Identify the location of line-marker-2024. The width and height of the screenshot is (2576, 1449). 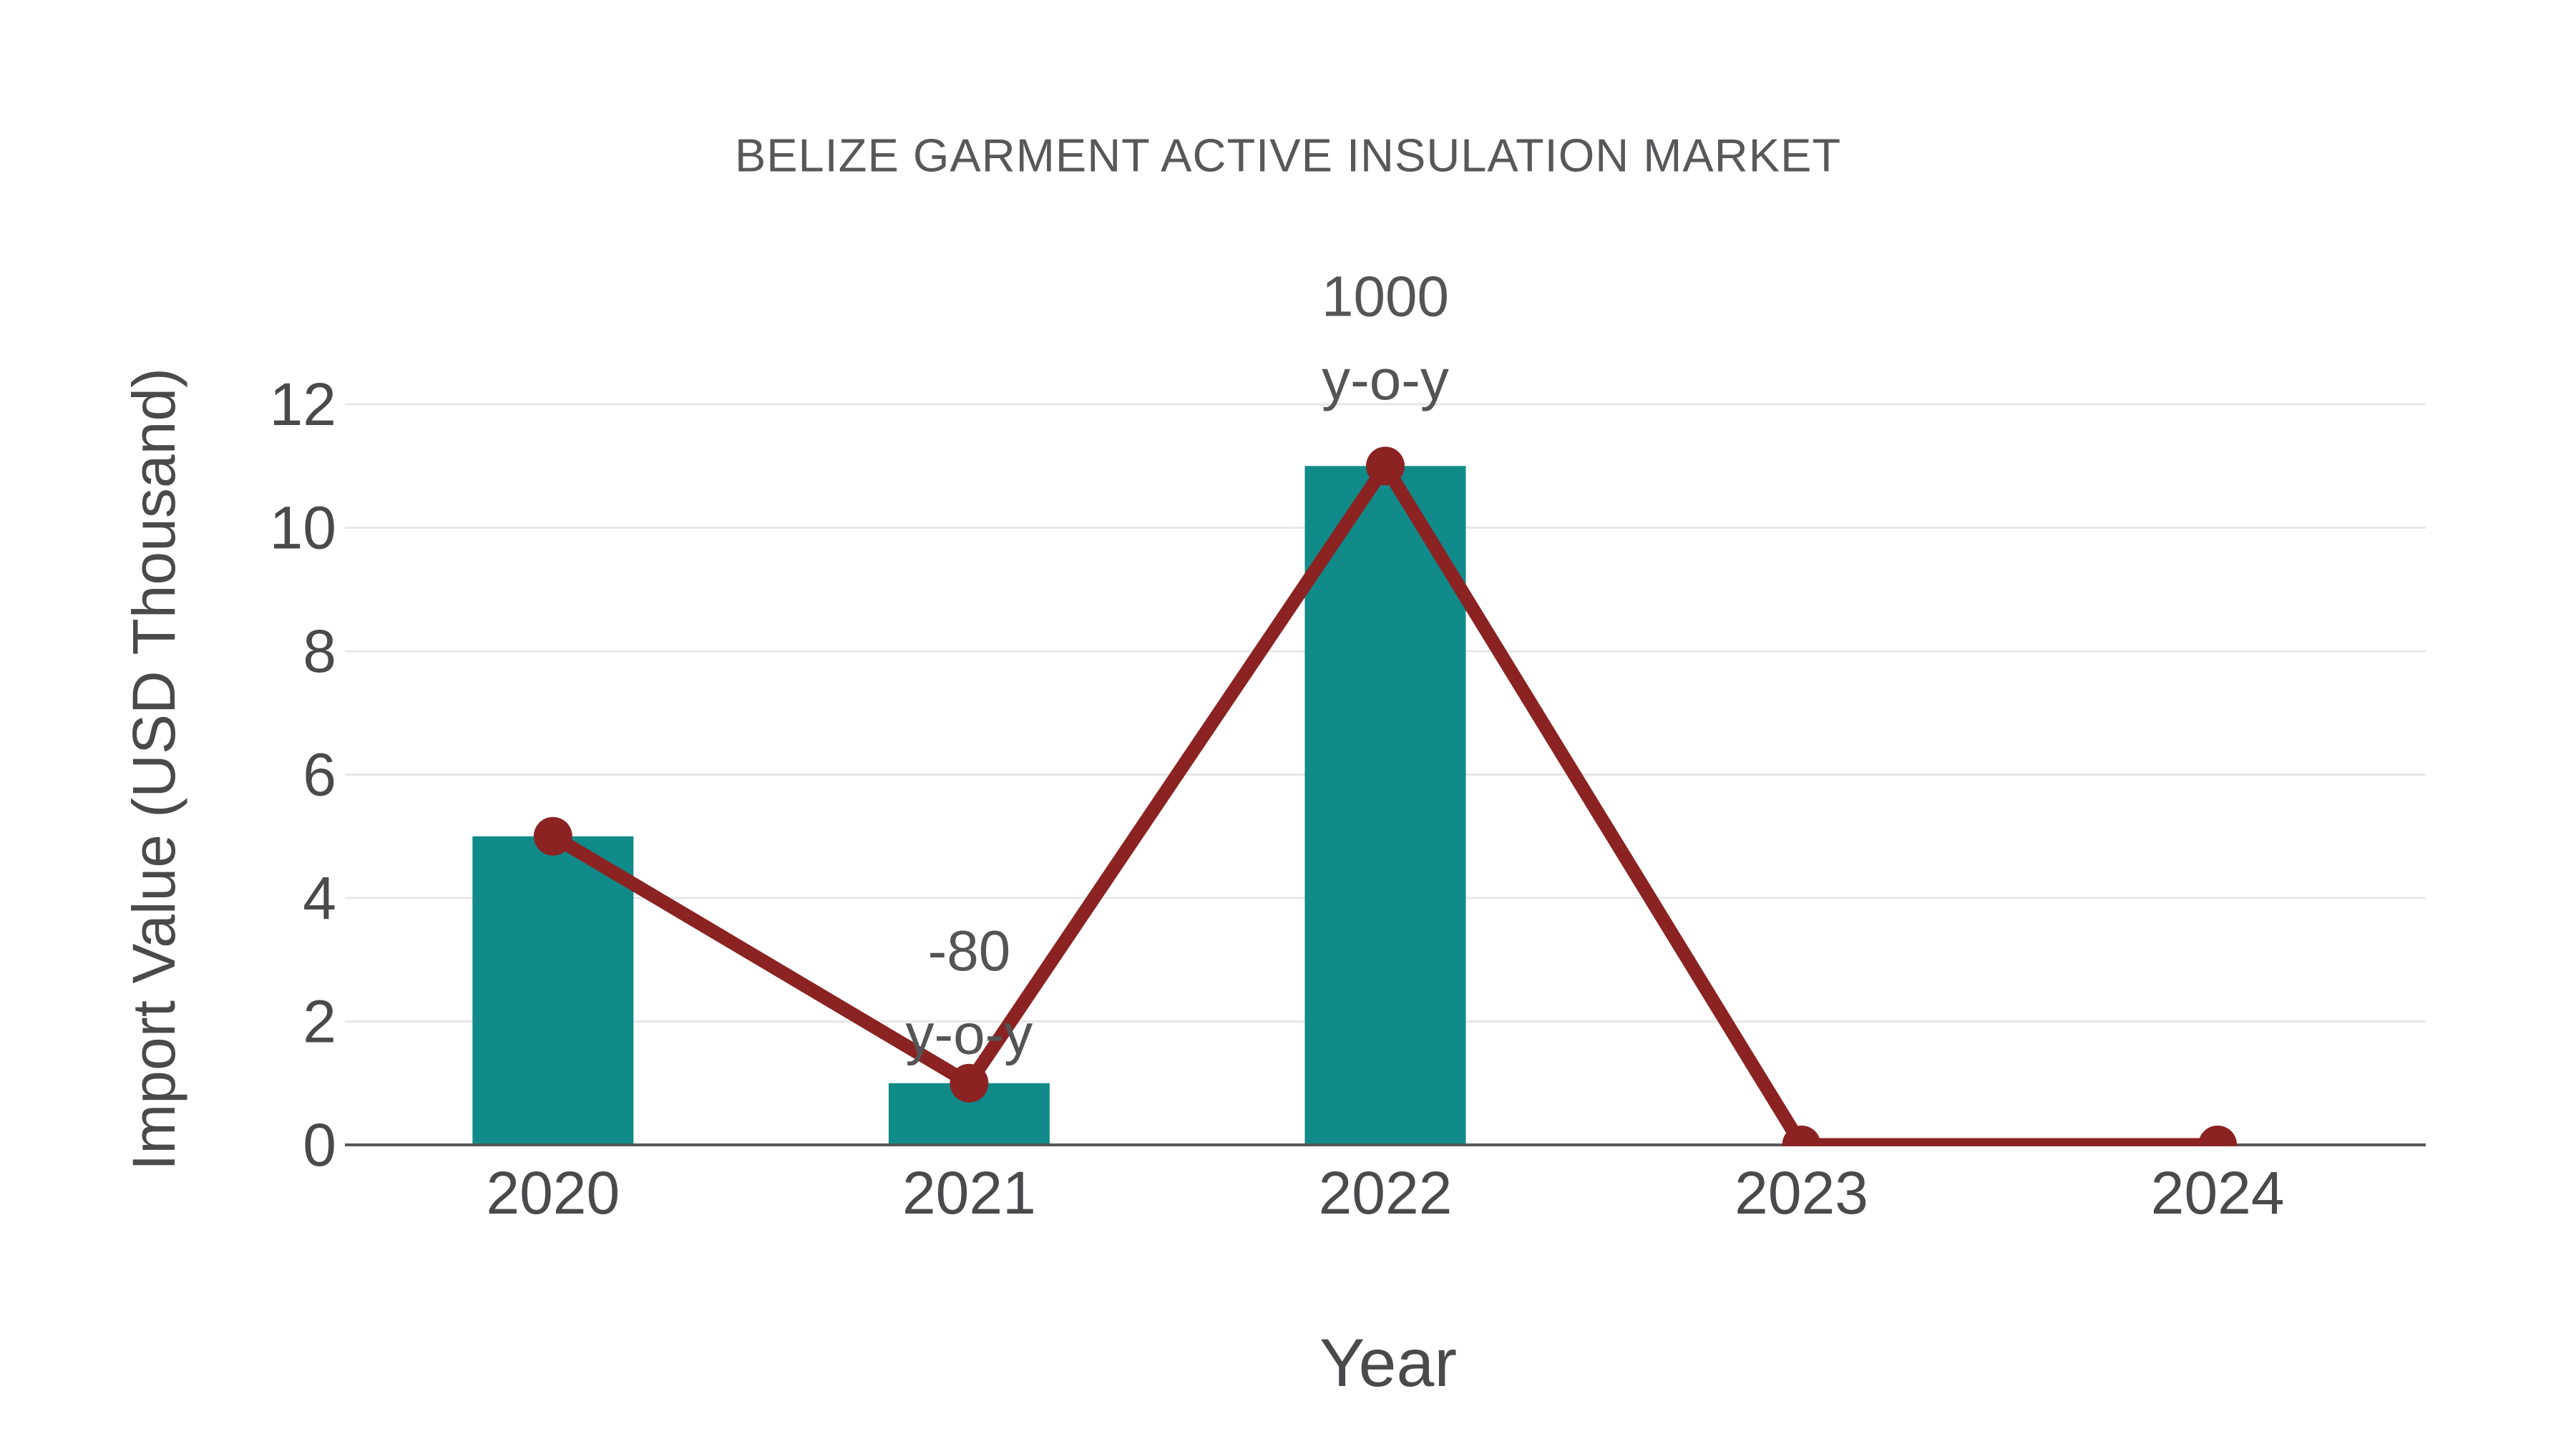
(2218, 1136).